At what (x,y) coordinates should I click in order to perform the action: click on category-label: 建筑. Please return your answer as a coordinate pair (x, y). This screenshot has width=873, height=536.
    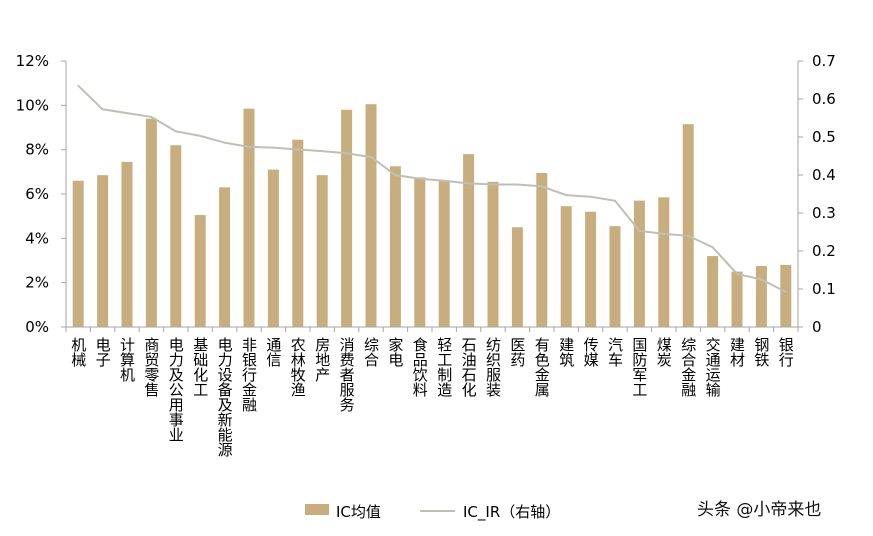
    Looking at the image, I should click on (566, 352).